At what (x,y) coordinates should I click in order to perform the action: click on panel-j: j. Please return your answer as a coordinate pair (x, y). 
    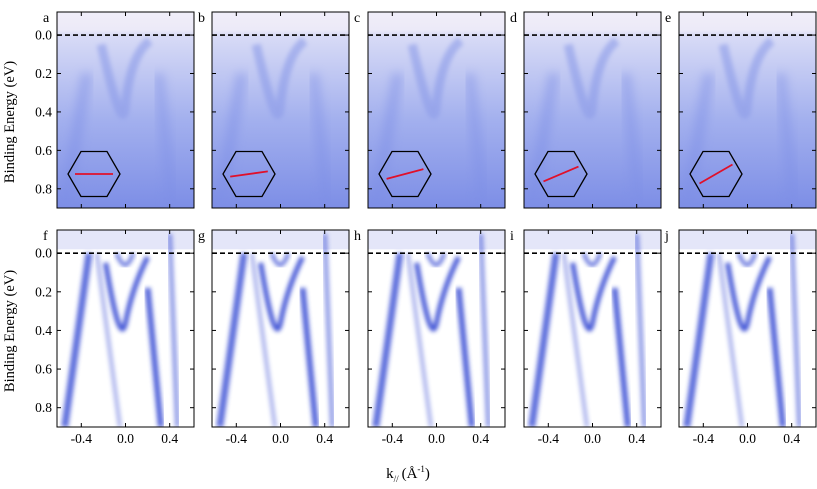
    Looking at the image, I should click on (740, 328).